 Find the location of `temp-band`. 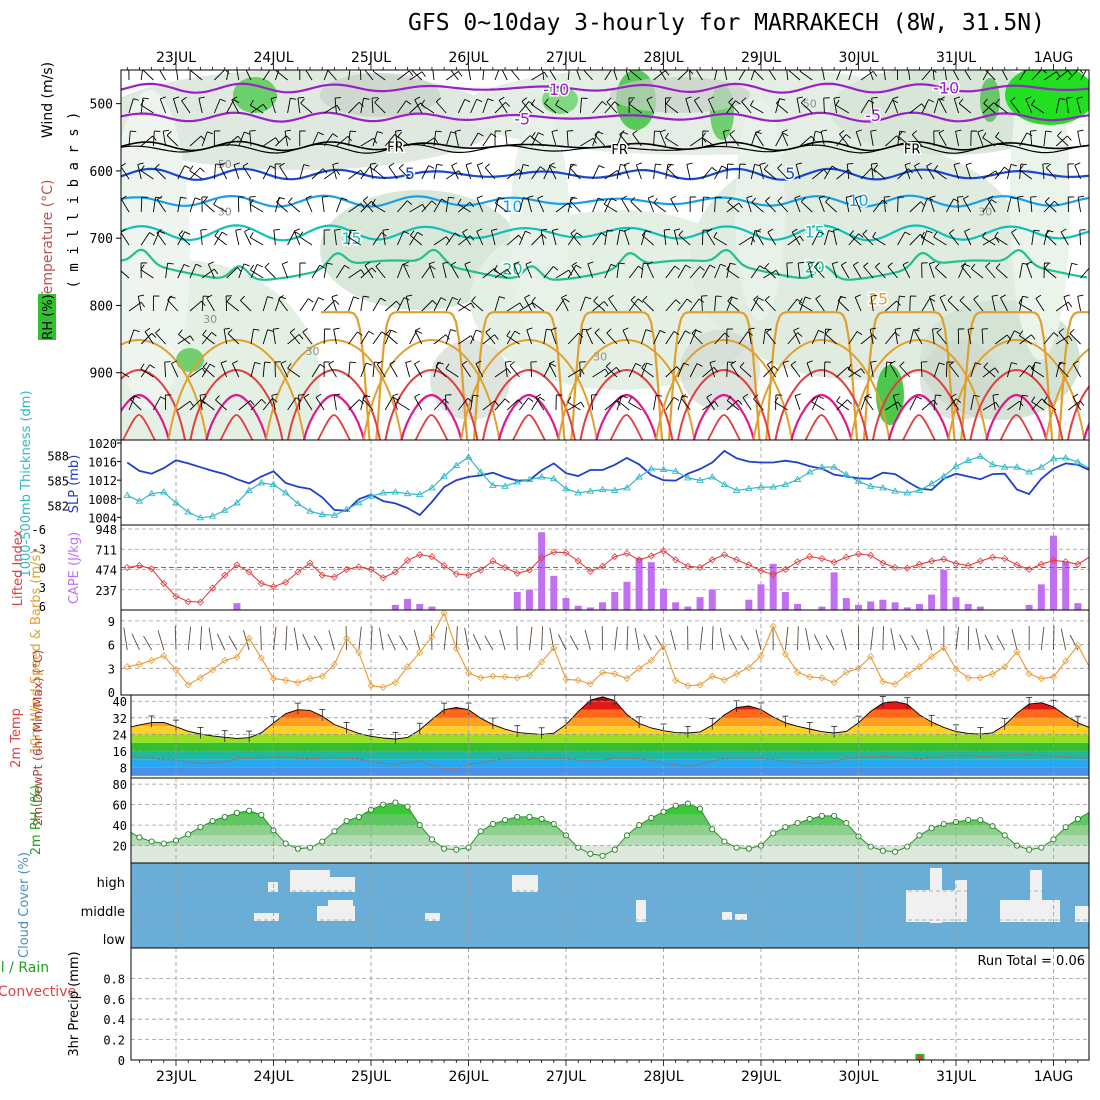

temp-band is located at coordinates (610, 705).